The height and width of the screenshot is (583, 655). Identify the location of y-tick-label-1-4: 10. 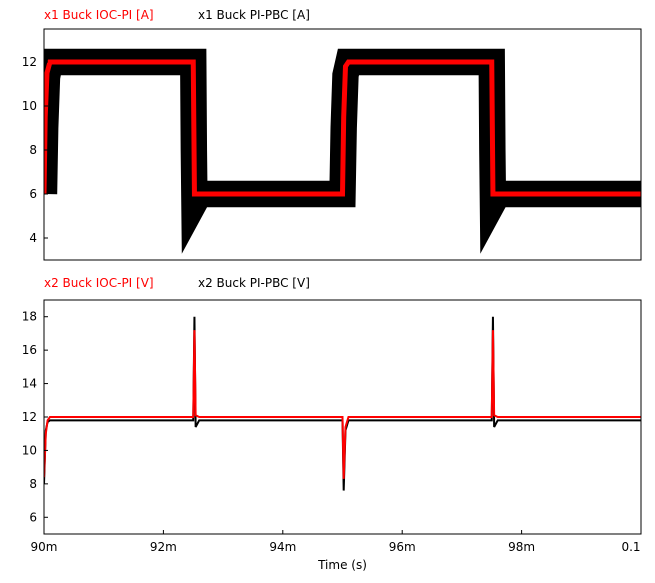
(29, 106).